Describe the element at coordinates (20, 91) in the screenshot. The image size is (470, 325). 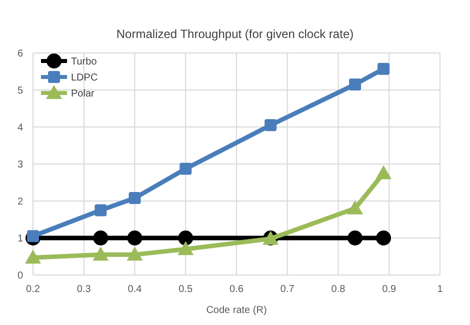
I see `y-tick-label: 5` at that location.